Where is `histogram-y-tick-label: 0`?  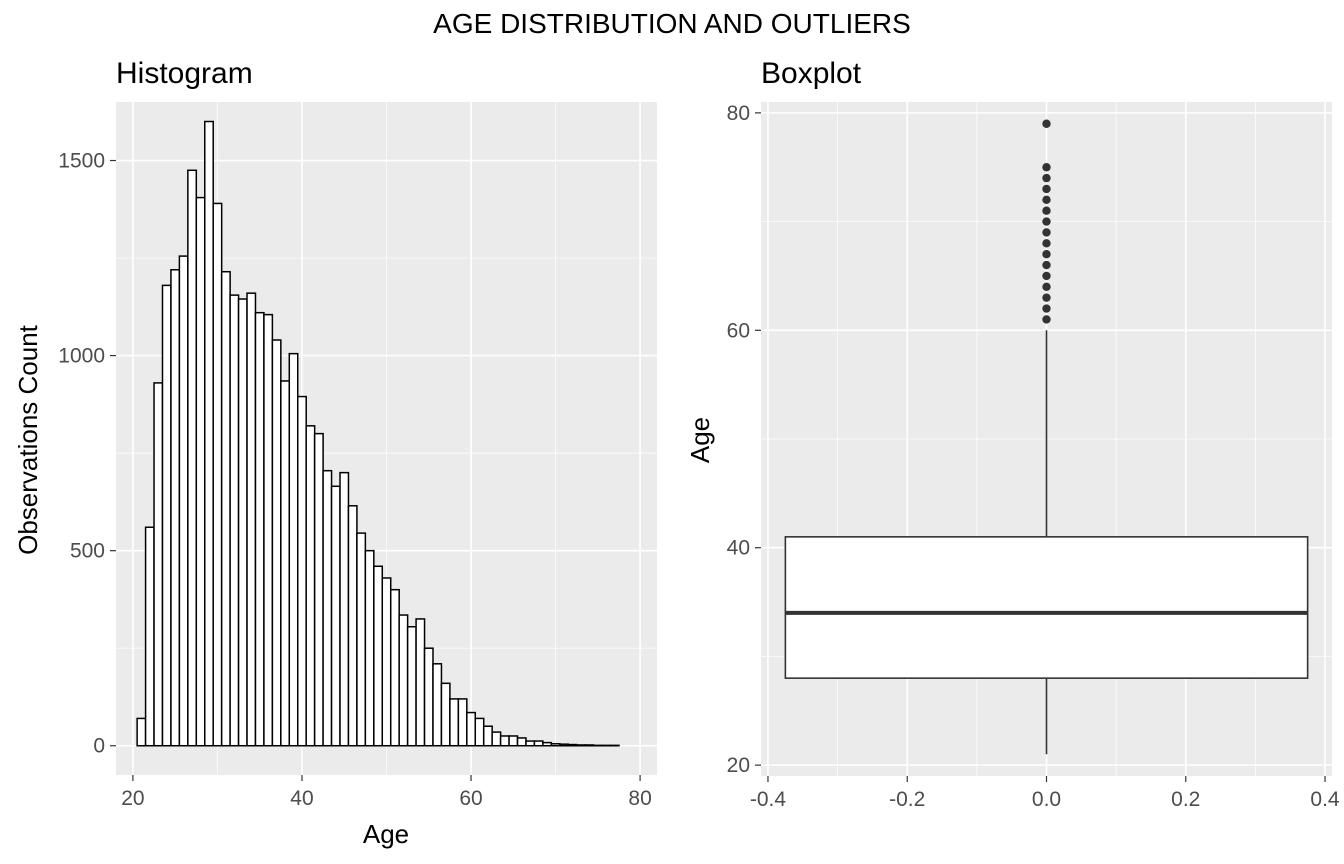 histogram-y-tick-label: 0 is located at coordinates (99, 746).